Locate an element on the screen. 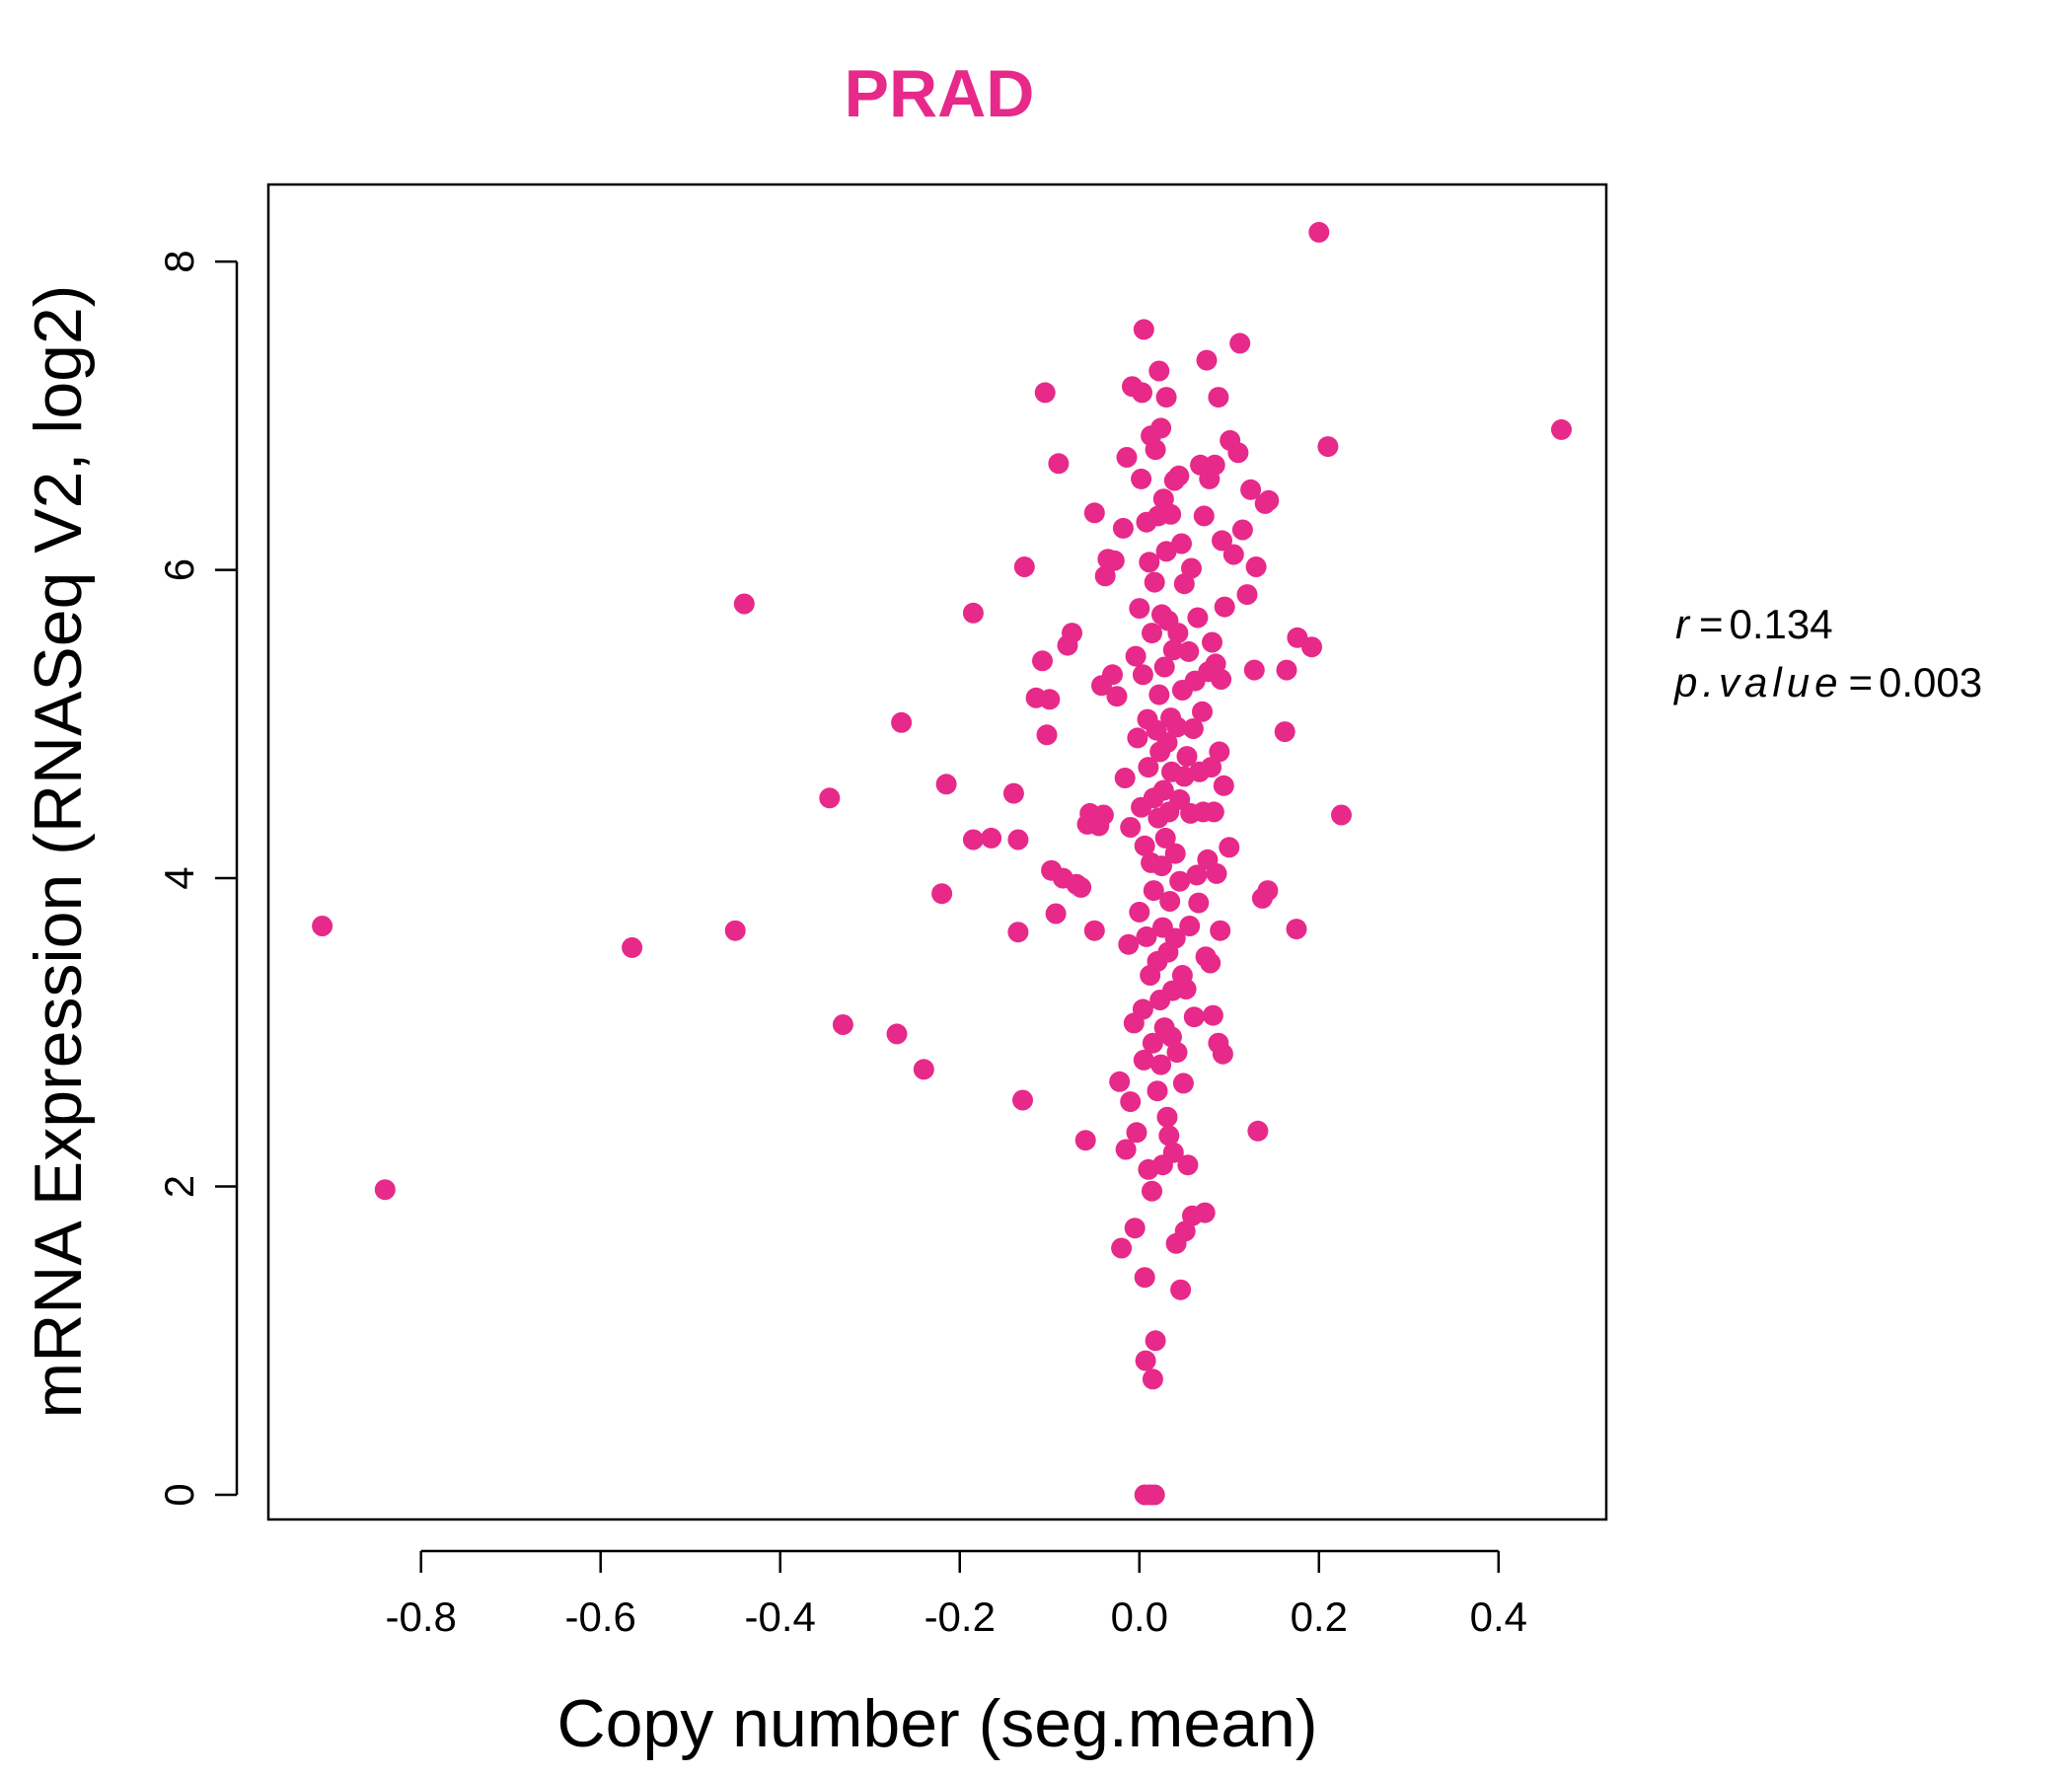 The image size is (2072, 1776). r-stat: r = 0.134 is located at coordinates (1754, 624).